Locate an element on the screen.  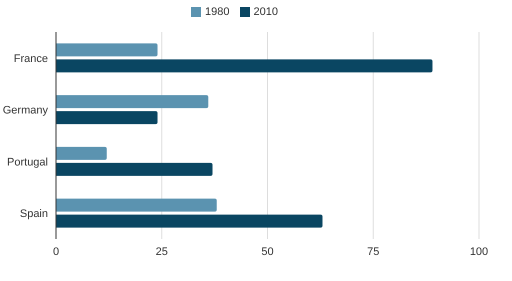
y-tick-label: Portugal is located at coordinates (27, 162).